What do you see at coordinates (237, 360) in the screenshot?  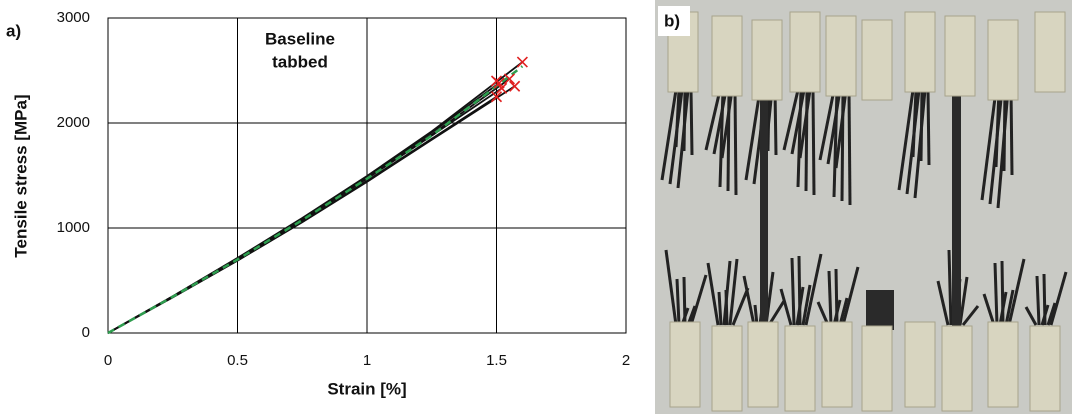 I see `x-tick-label: 0.5` at bounding box center [237, 360].